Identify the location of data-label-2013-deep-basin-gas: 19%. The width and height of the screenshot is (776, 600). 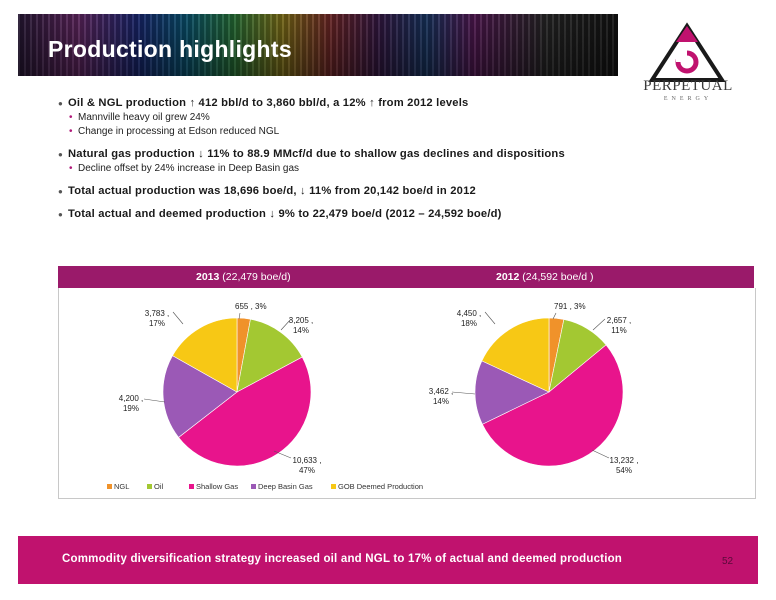
(131, 408).